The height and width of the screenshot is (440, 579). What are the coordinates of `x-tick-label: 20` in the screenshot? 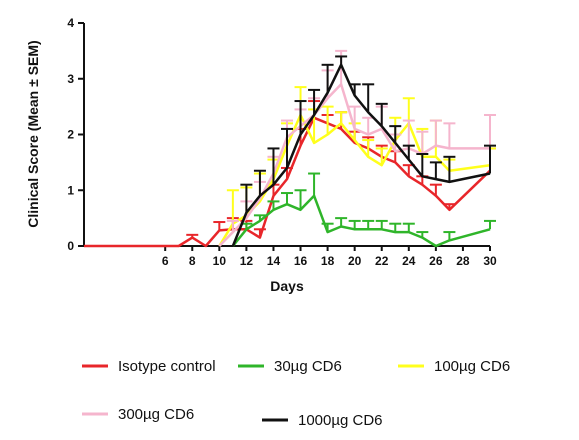 It's located at (355, 261).